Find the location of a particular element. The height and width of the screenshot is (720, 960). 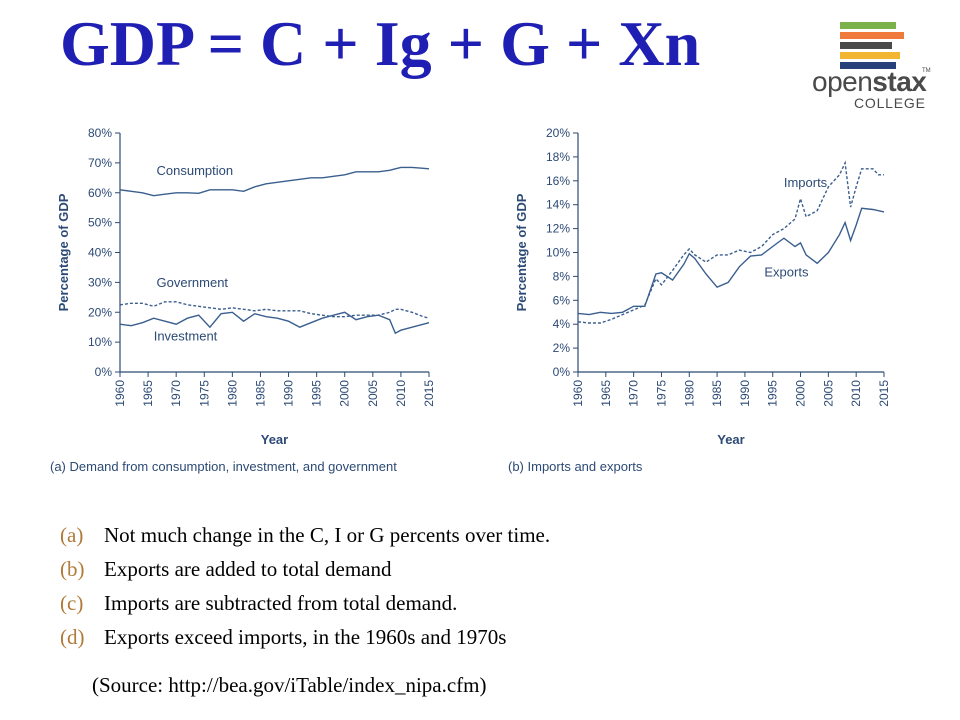

openstax-logo: openstax TM COLLEGE is located at coordinates (872, 67).